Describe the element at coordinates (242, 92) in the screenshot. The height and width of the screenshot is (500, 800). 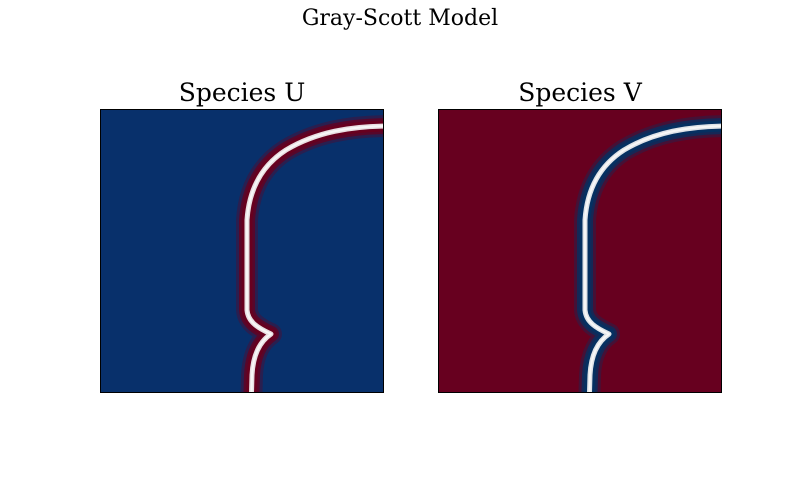
I see `panel-title-species-u: Species U` at that location.